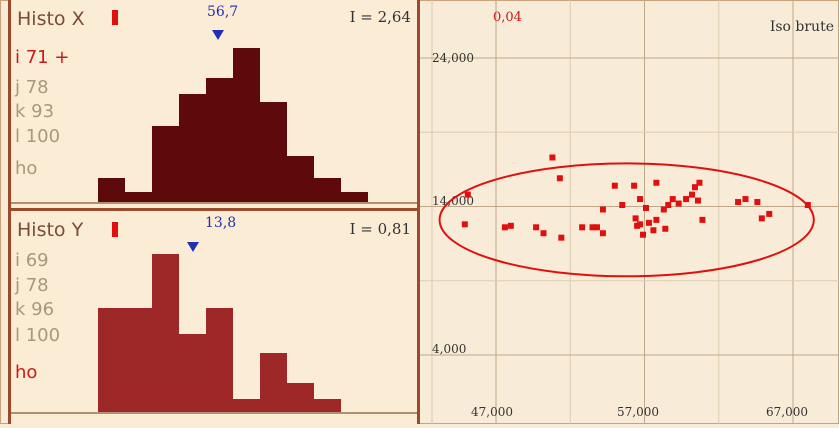 The image size is (839, 428). What do you see at coordinates (453, 58) in the screenshot?
I see `y-tick-24000: 24,000` at bounding box center [453, 58].